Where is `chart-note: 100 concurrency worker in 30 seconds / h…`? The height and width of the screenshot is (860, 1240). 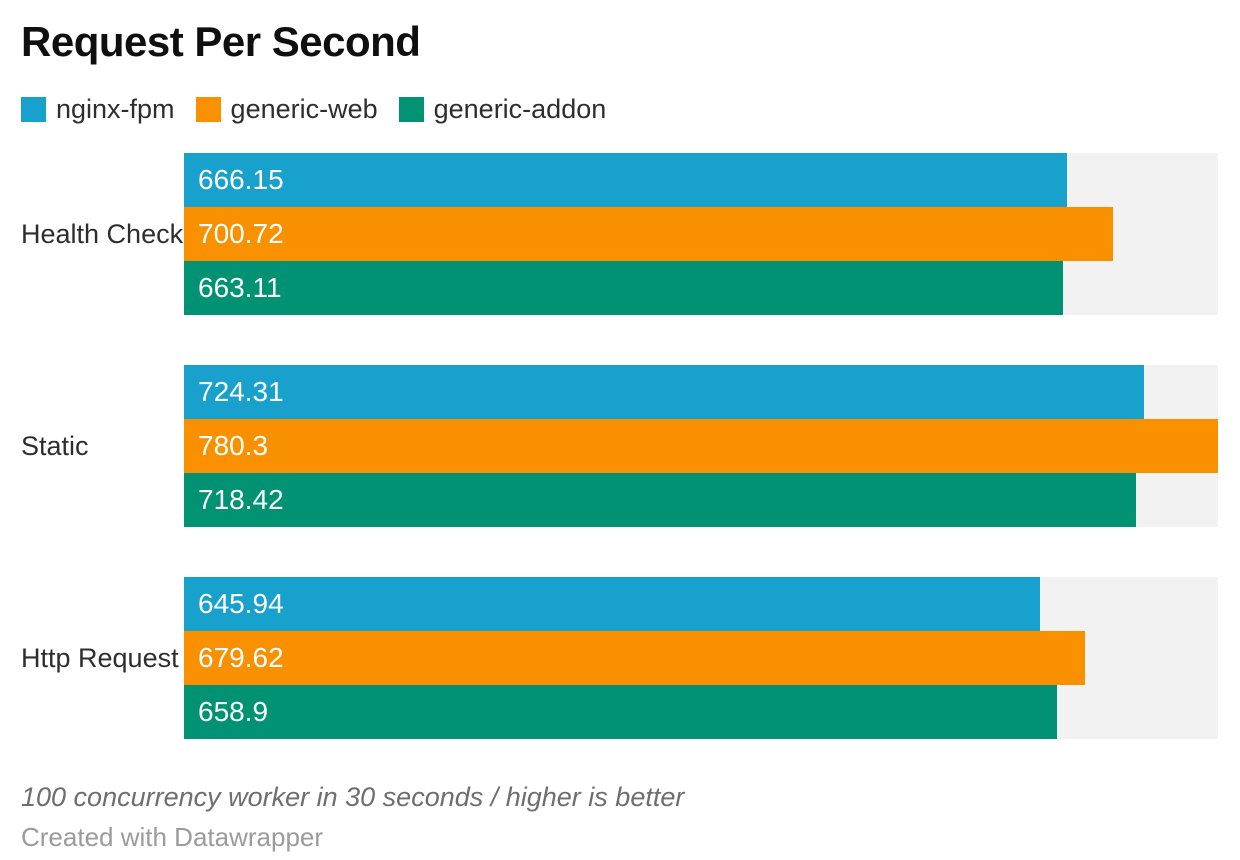 chart-note: 100 concurrency worker in 30 seconds / h… is located at coordinates (353, 797).